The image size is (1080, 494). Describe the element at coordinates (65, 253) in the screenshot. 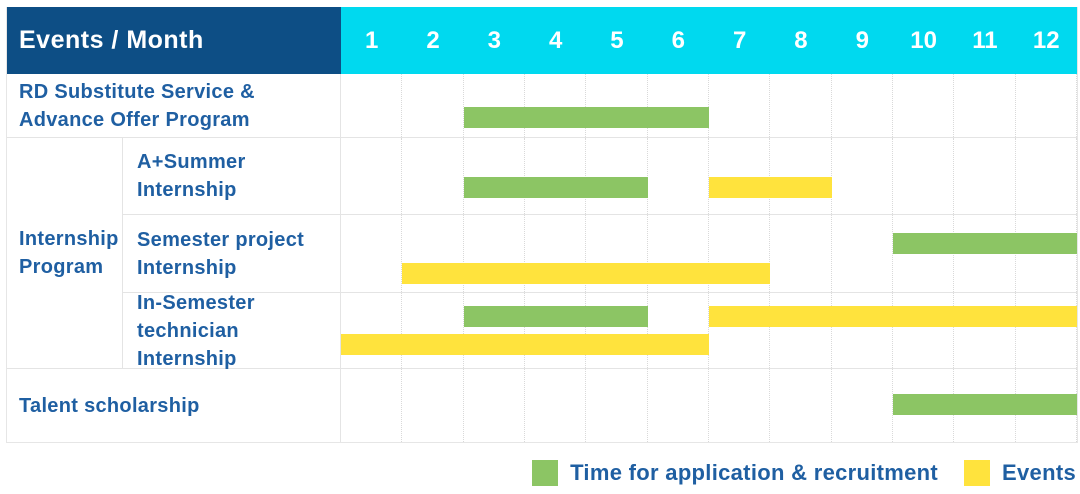

I see `group-label-internship-program: Internship Program` at that location.